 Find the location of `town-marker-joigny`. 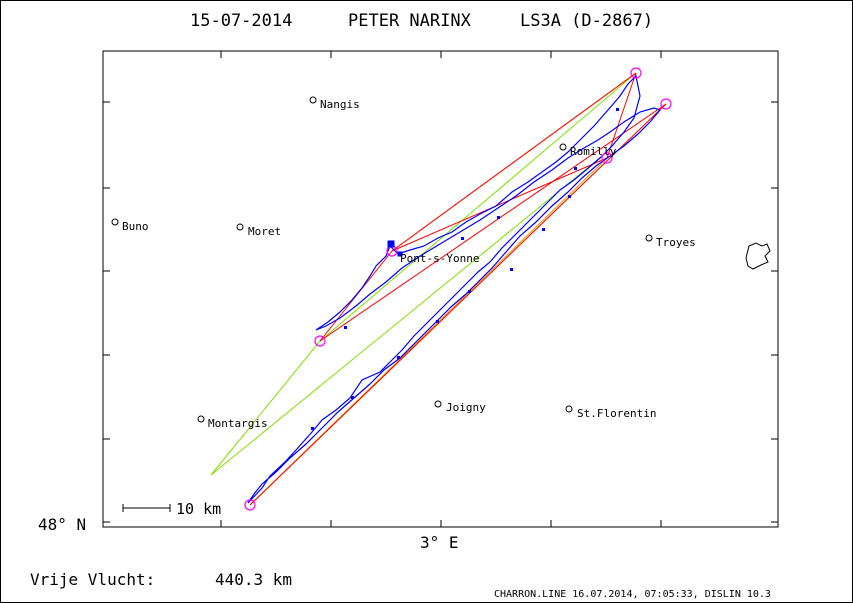

town-marker-joigny is located at coordinates (438, 404).